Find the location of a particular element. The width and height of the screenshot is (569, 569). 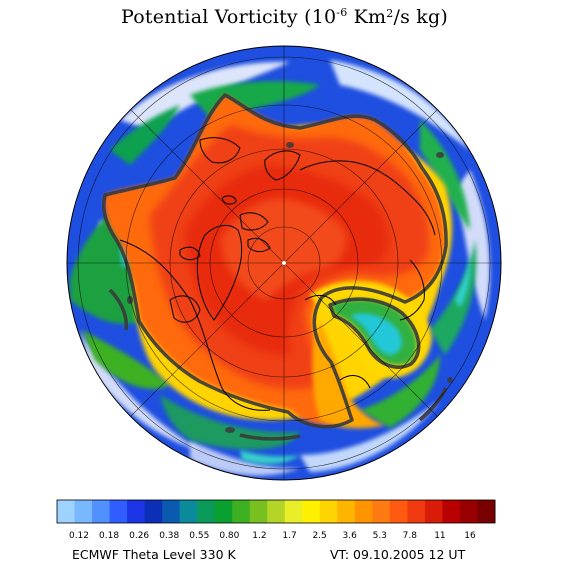

colorbar-tick-label: 0.26 is located at coordinates (139, 536).